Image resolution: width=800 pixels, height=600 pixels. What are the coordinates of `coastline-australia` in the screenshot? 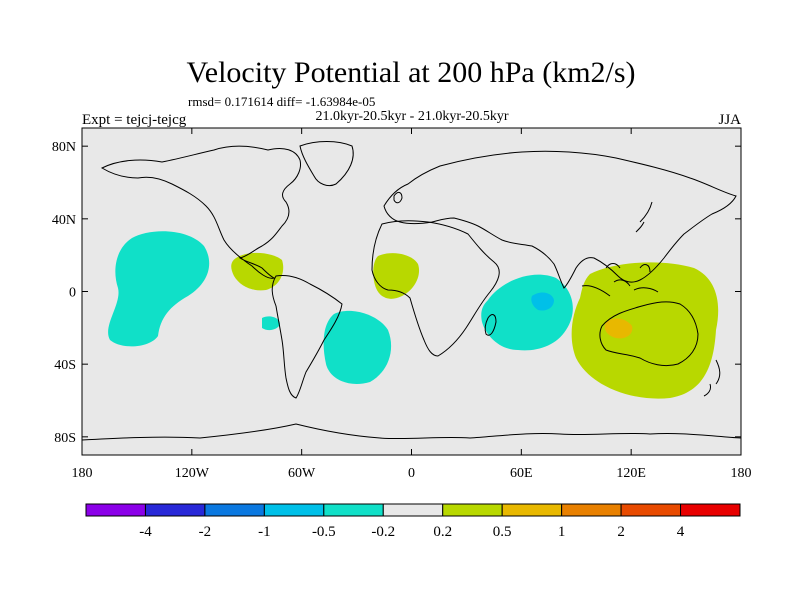 It's located at (649, 334).